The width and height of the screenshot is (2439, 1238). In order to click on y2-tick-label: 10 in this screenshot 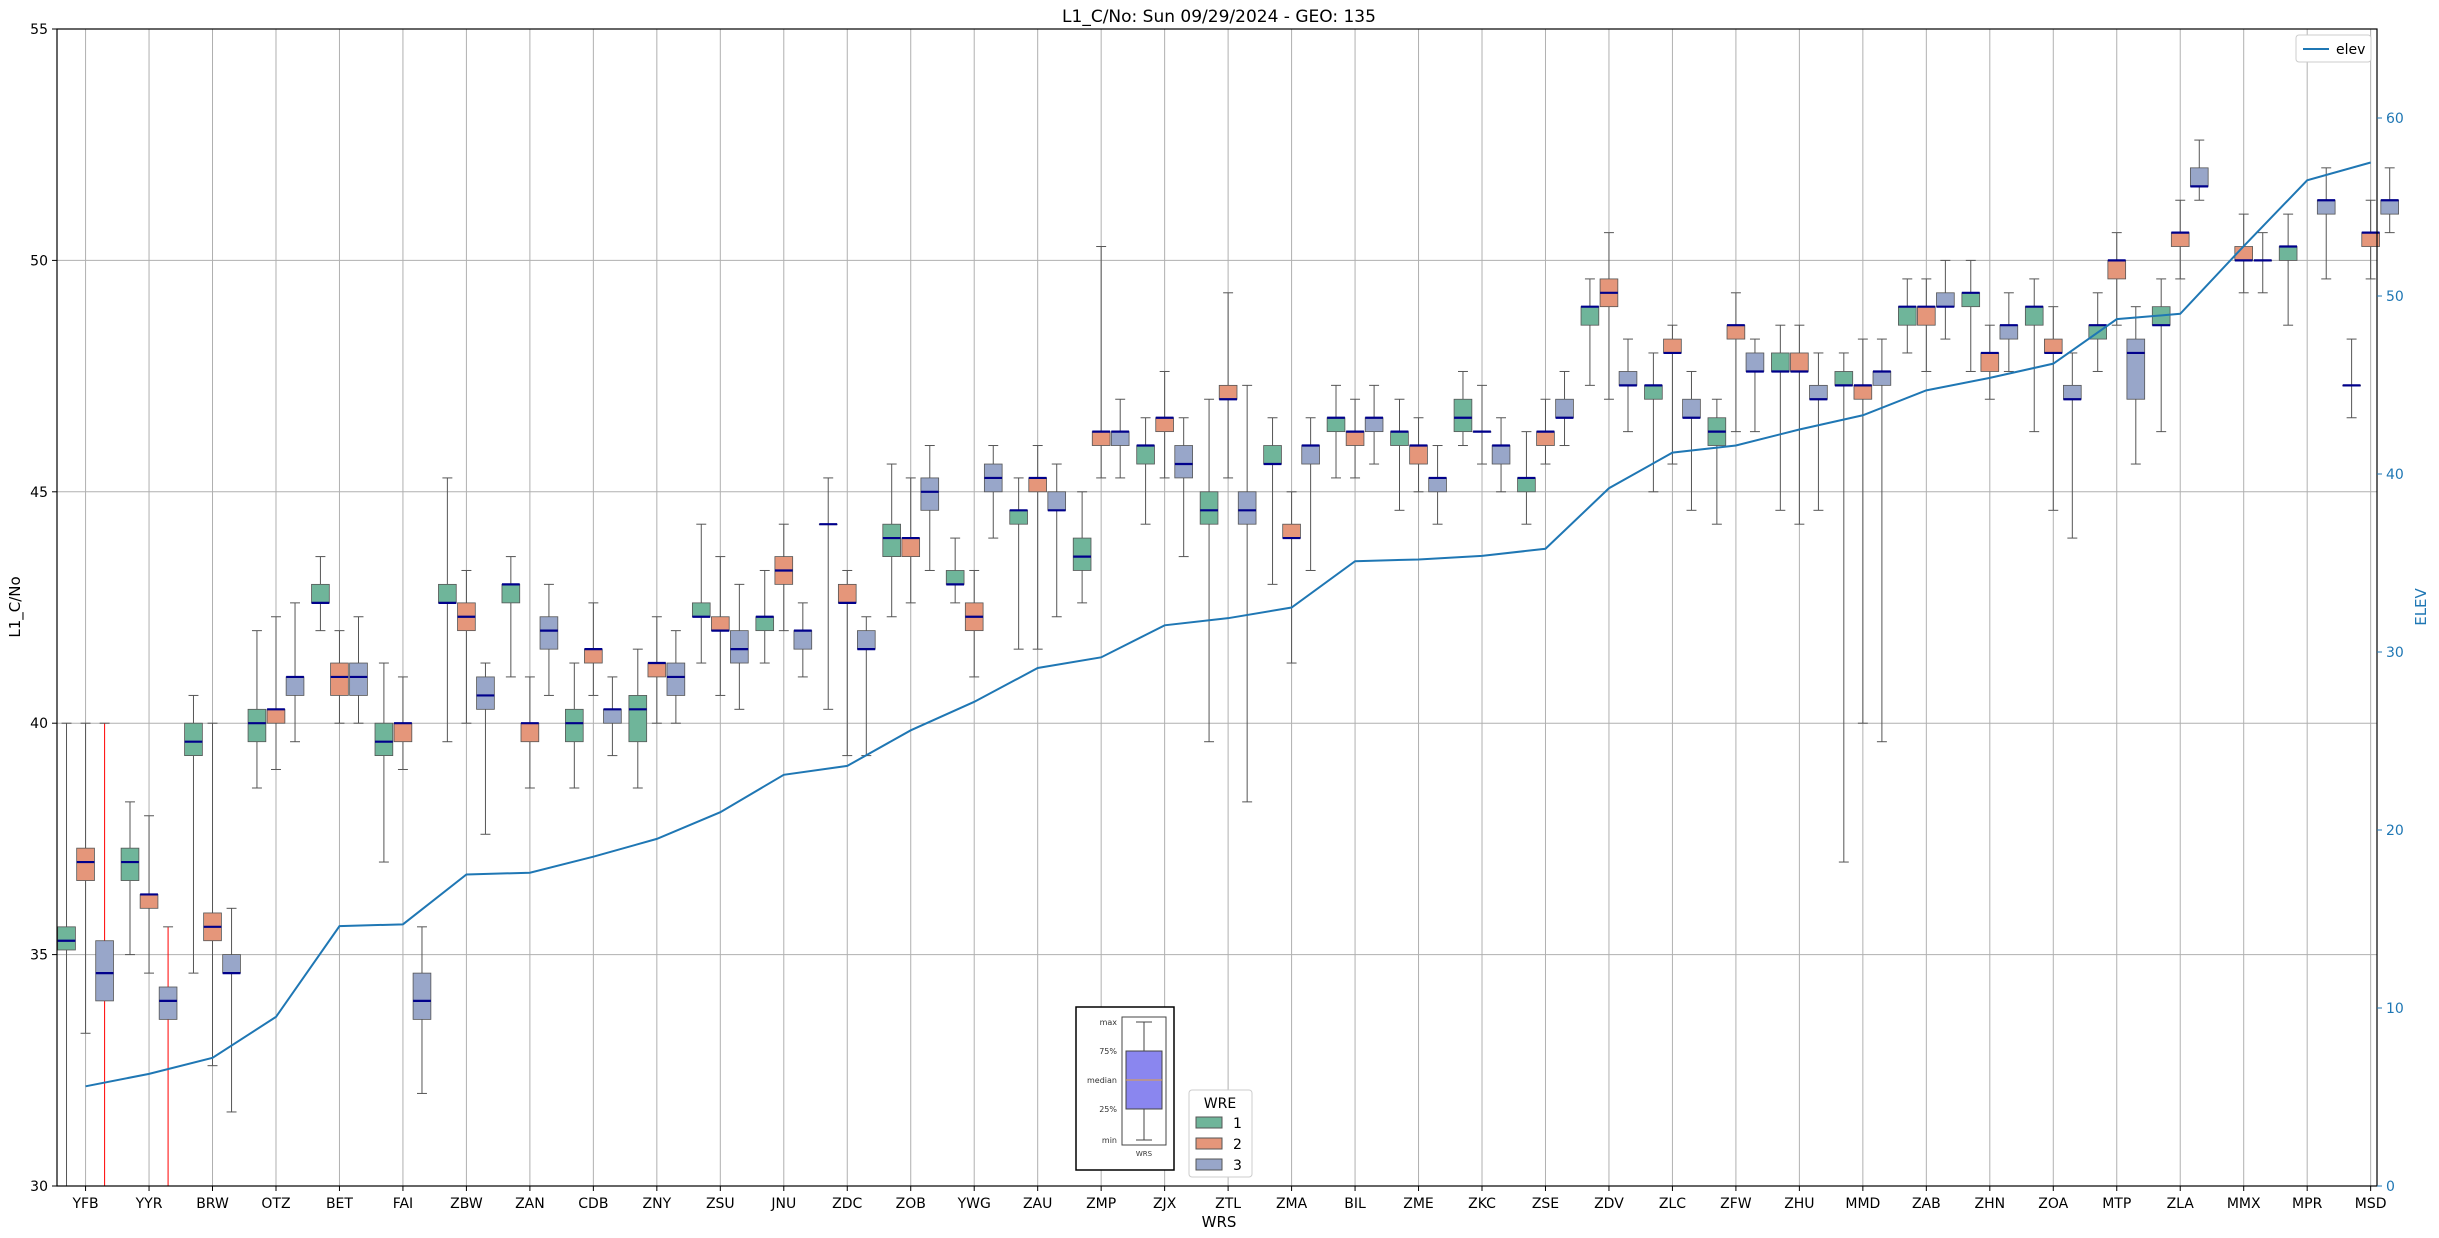, I will do `click(2395, 1009)`.